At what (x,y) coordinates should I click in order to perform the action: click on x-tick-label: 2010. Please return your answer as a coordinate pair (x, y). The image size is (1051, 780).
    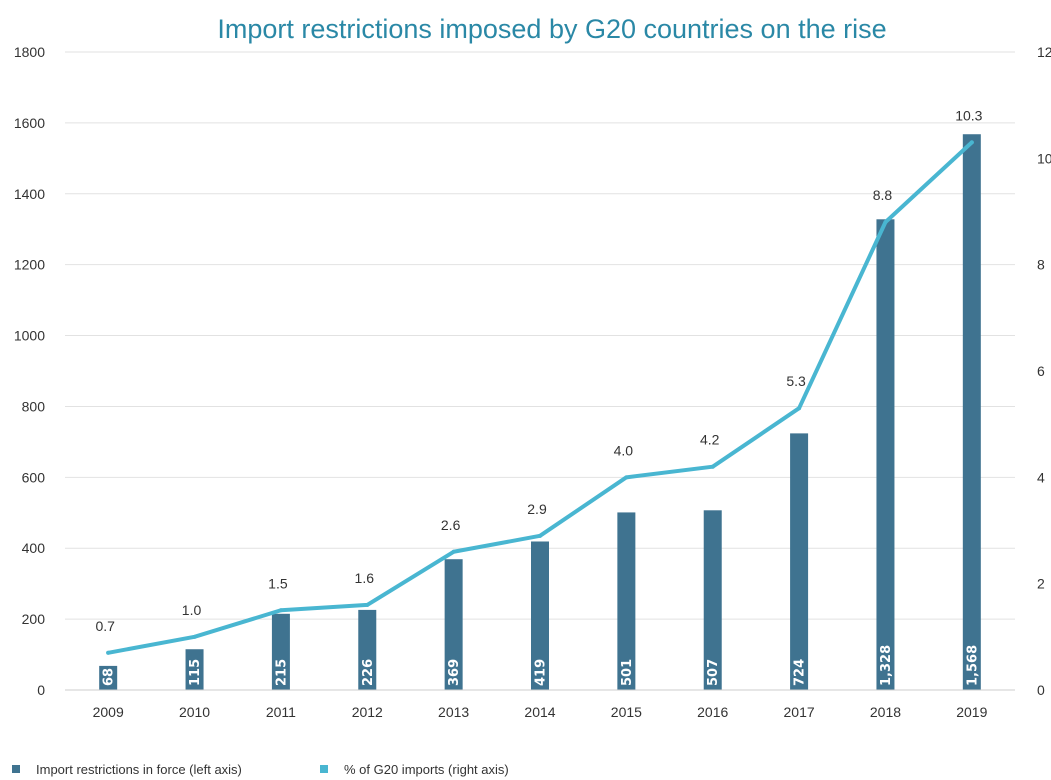
    Looking at the image, I should click on (194, 712).